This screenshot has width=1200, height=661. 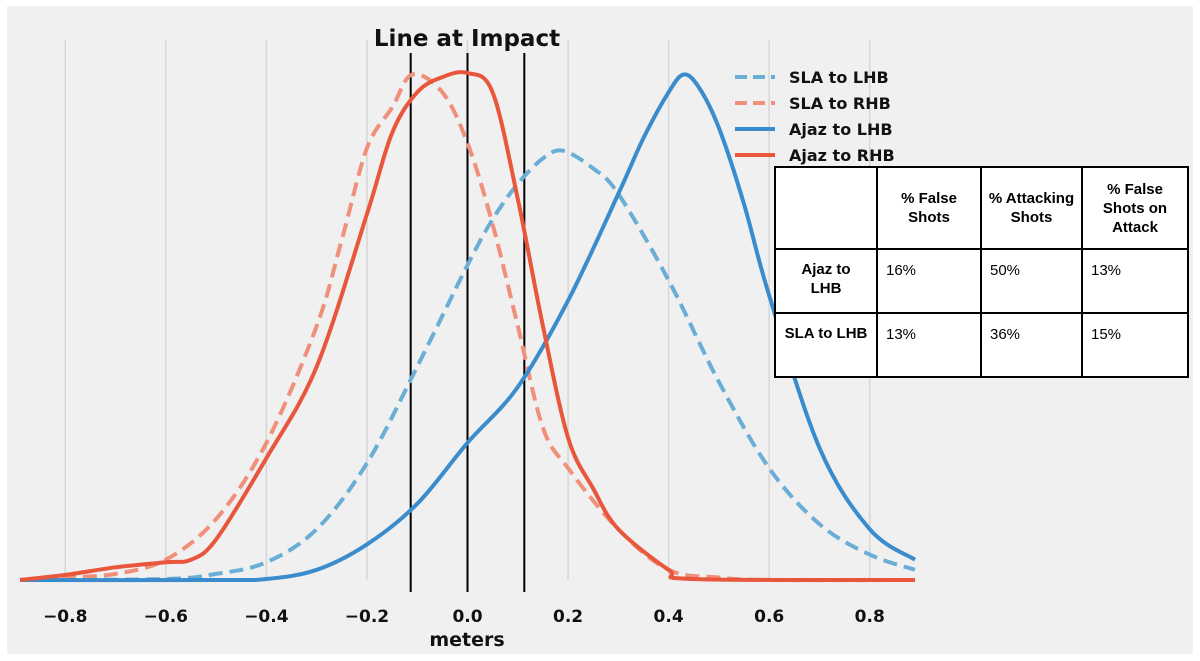 What do you see at coordinates (65, 617) in the screenshot?
I see `x-tick-label: −0.8` at bounding box center [65, 617].